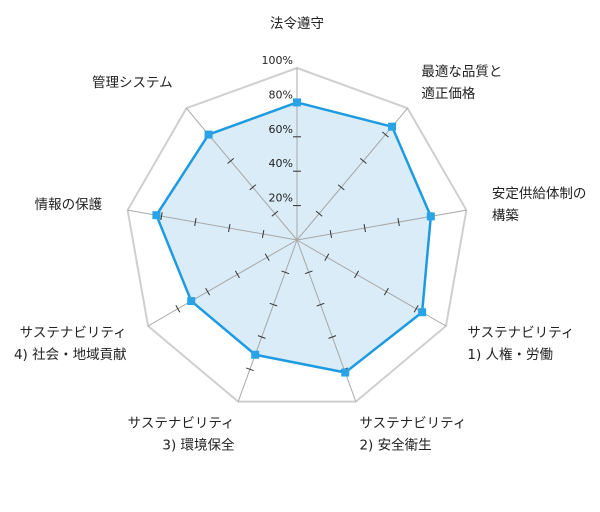  What do you see at coordinates (510, 354) in the screenshot?
I see `axis-label-line: 1) 人権・労働` at bounding box center [510, 354].